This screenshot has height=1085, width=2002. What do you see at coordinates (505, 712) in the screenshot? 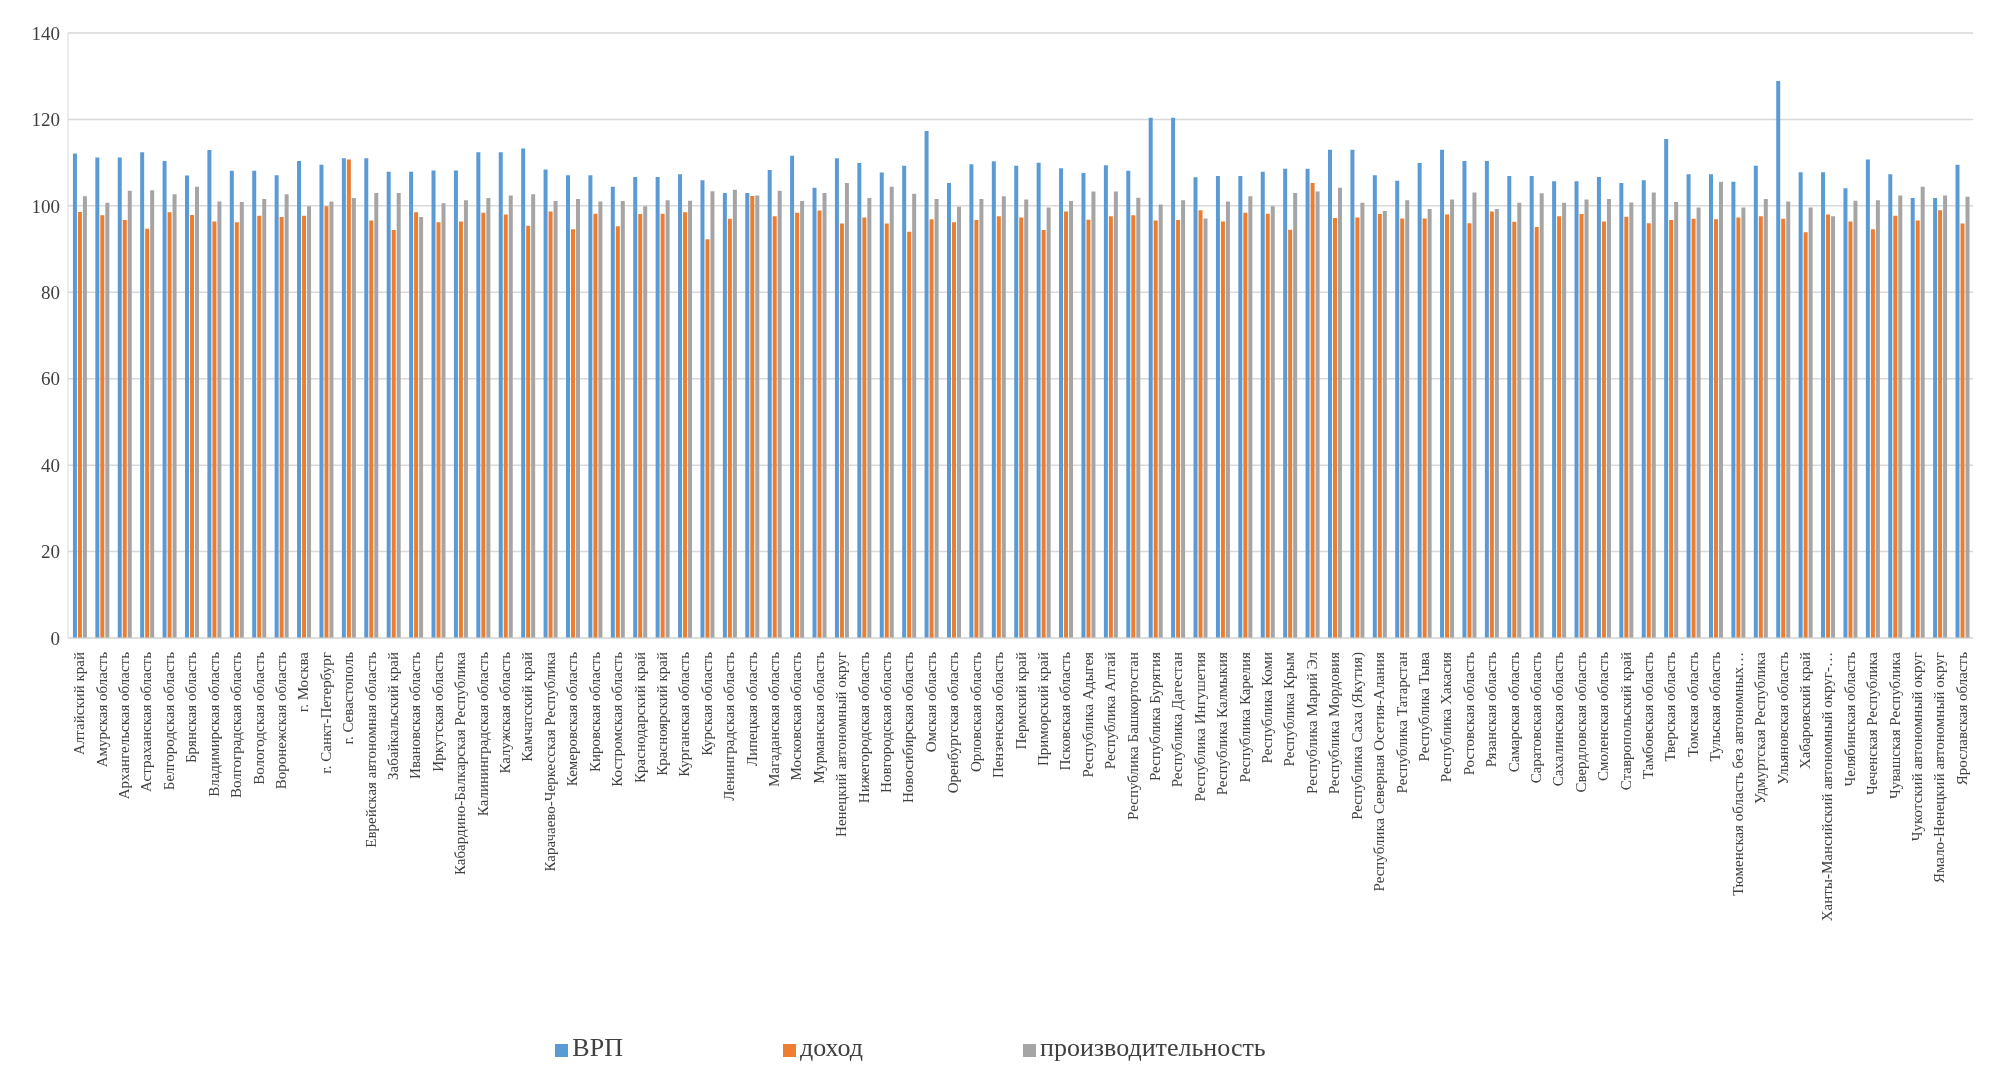
I see `x-tick-label: Калужская область` at bounding box center [505, 712].